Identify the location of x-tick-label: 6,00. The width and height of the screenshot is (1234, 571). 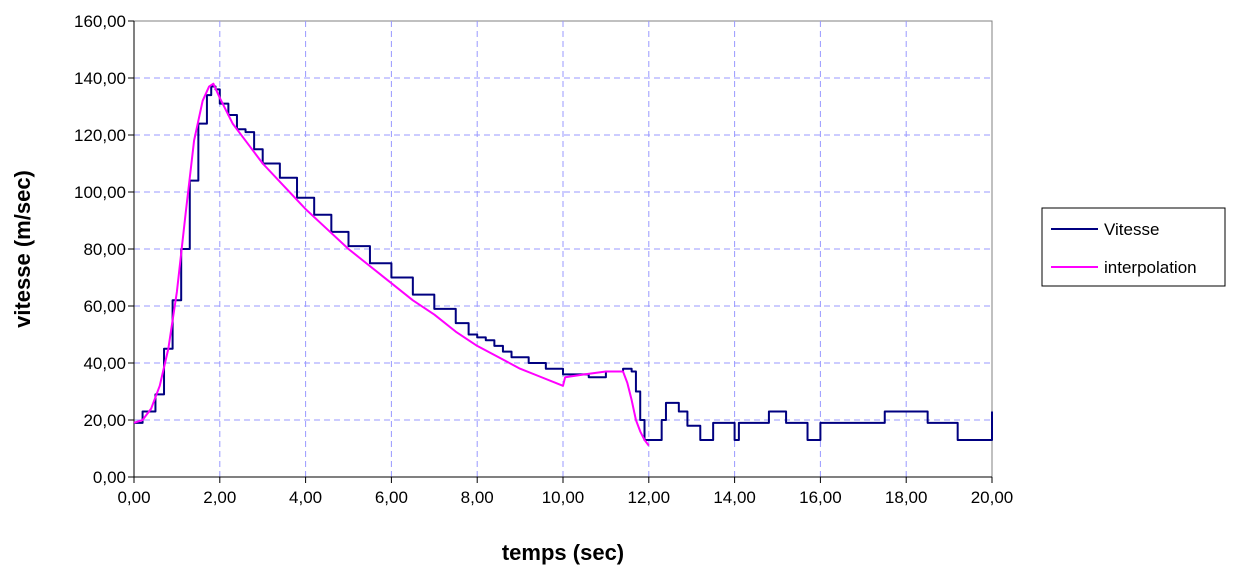
(391, 497).